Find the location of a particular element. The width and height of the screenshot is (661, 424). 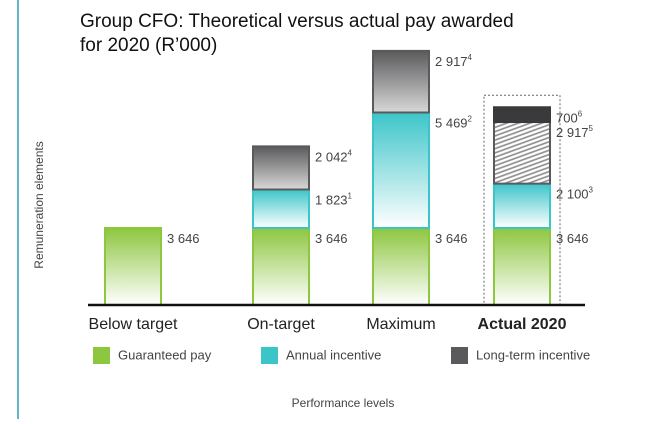

value-label: 2 1003 is located at coordinates (575, 194).